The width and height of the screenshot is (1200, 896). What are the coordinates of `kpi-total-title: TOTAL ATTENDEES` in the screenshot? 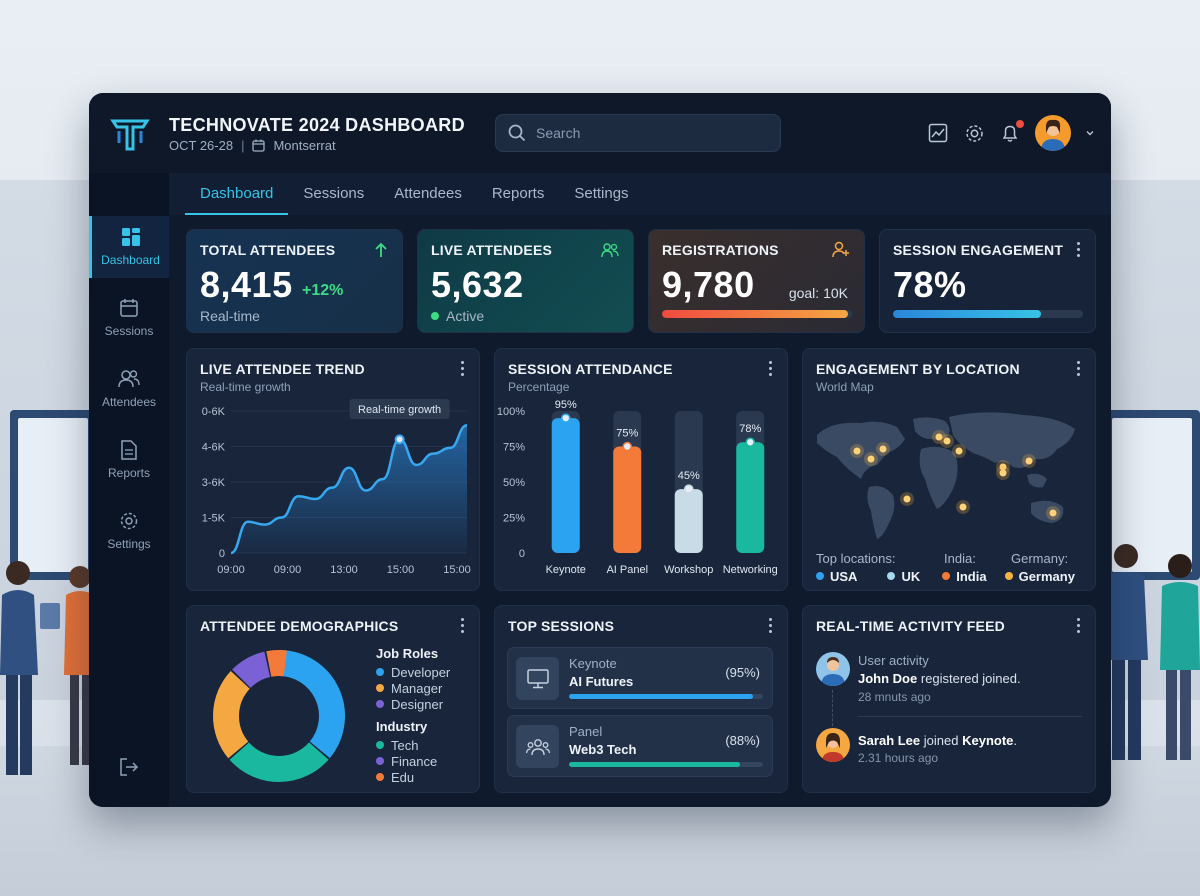 It's located at (268, 250).